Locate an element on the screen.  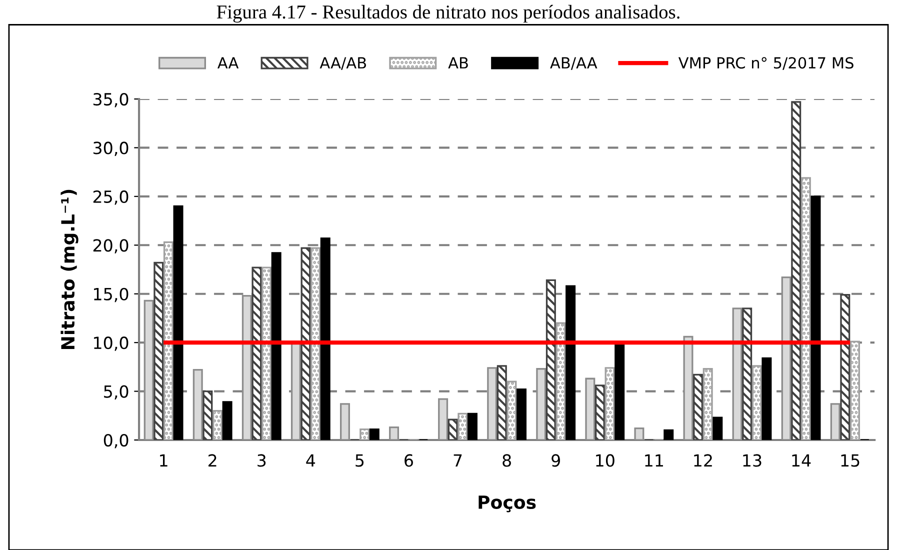
y-axis-title: Nitrato (mg.L⁻¹) is located at coordinates (69, 270).